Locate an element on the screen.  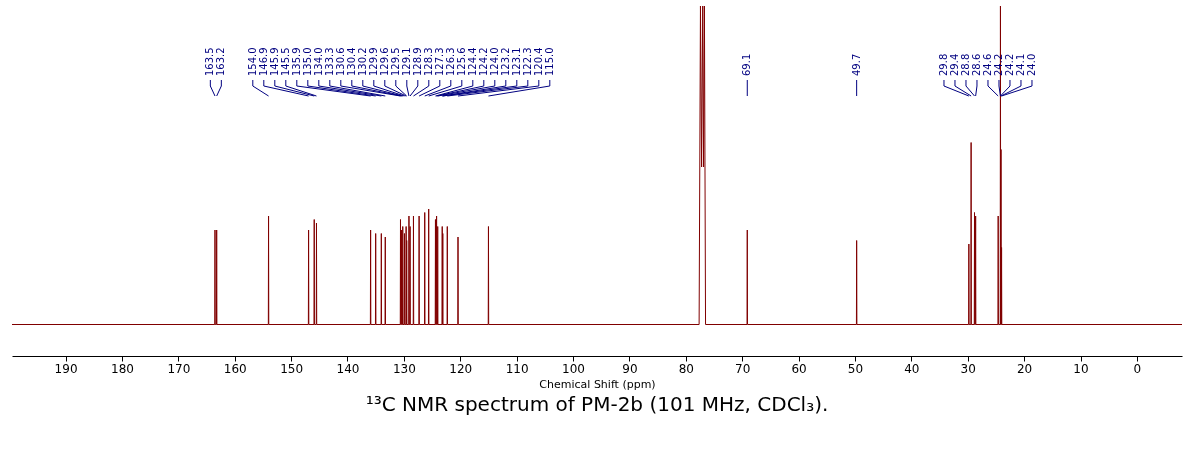
annotation: 129.6 is located at coordinates (384, 61).